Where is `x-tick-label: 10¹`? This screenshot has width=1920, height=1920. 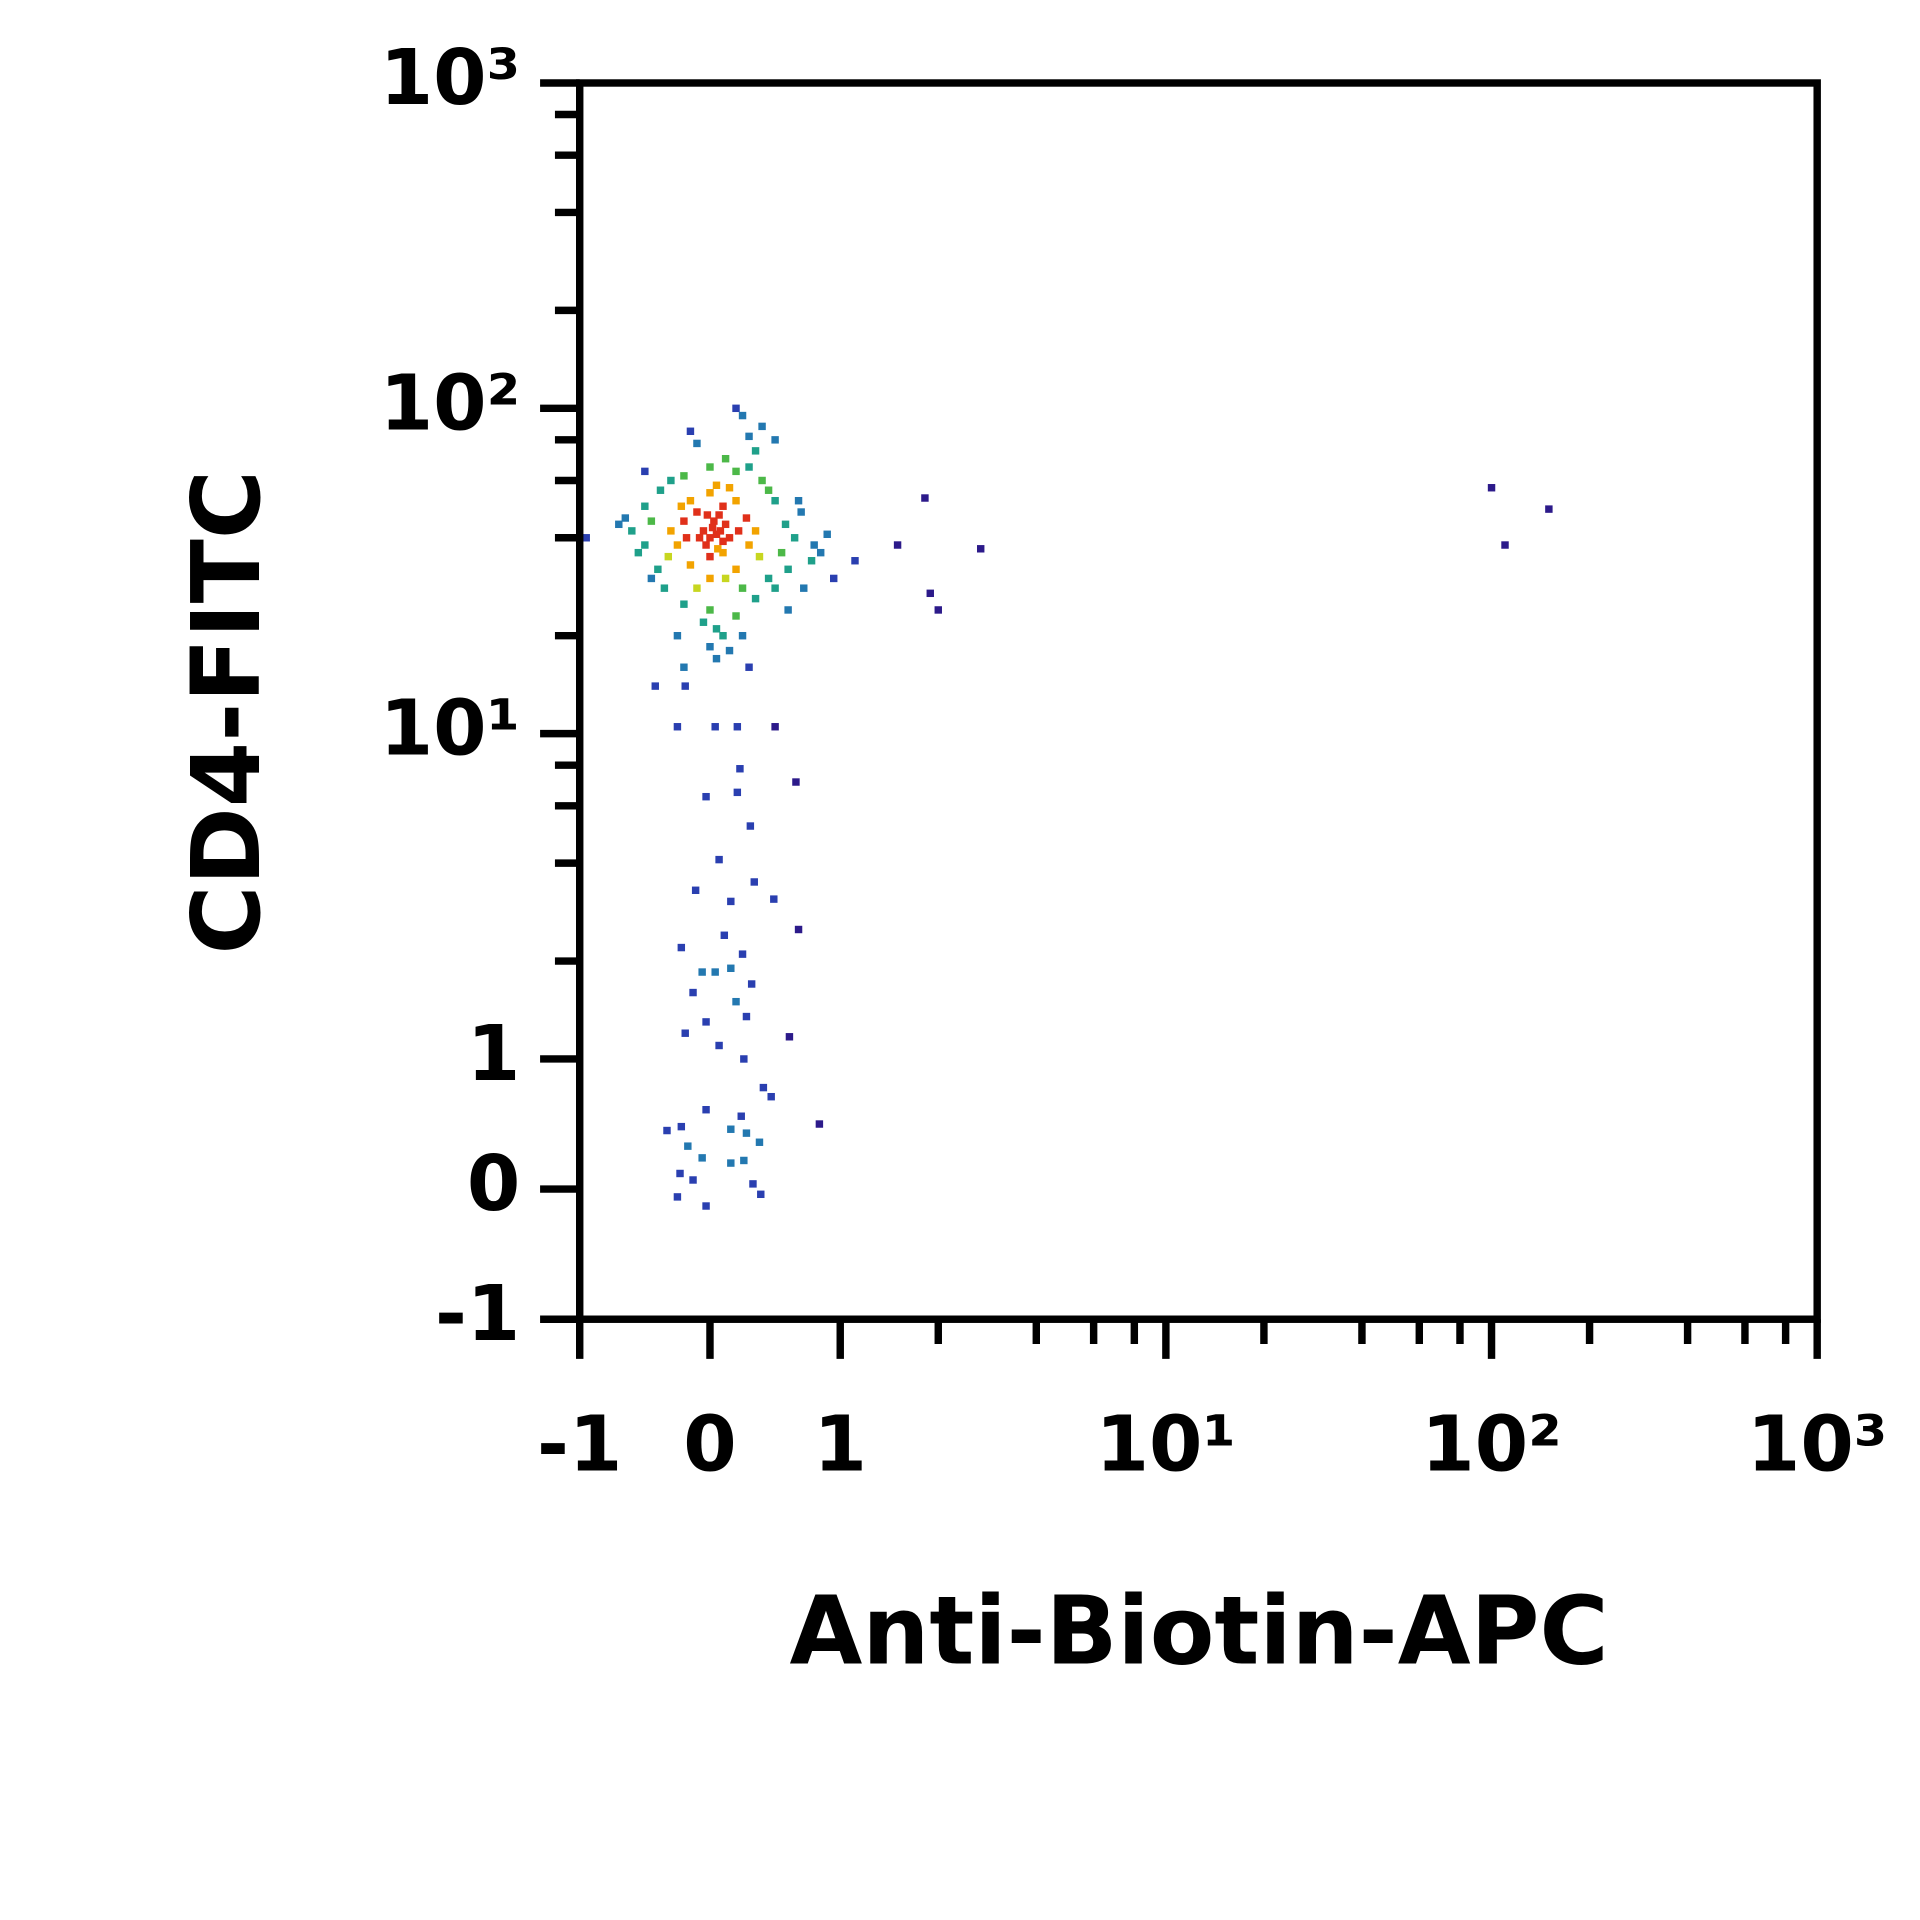 x-tick-label: 10¹ is located at coordinates (1166, 1444).